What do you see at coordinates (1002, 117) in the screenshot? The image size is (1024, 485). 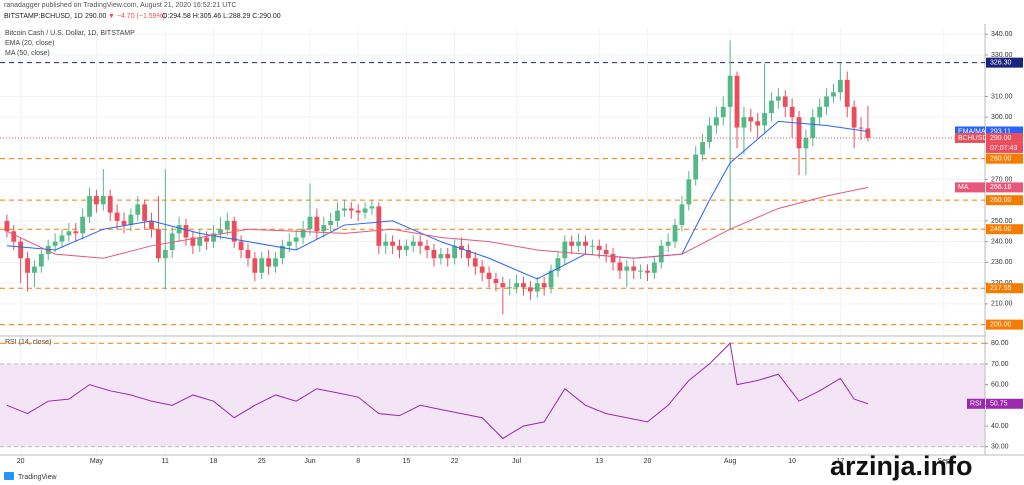 I see `y-tick-label: 300.00` at bounding box center [1002, 117].